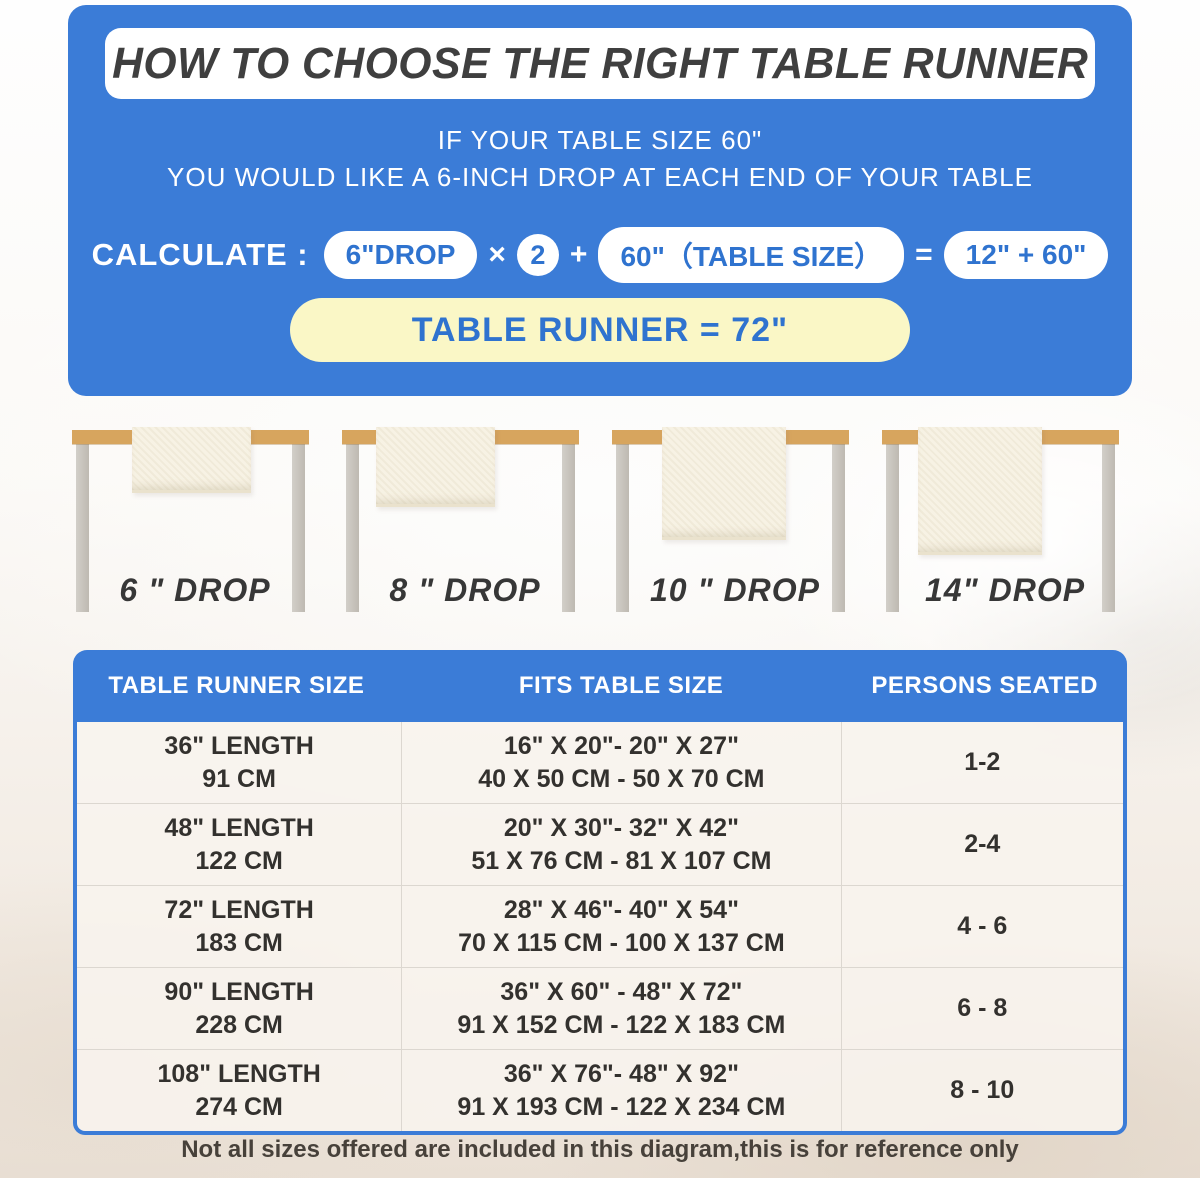 This screenshot has width=1200, height=1178. What do you see at coordinates (195, 528) in the screenshot?
I see `drop-example-6: 6 " DROP` at bounding box center [195, 528].